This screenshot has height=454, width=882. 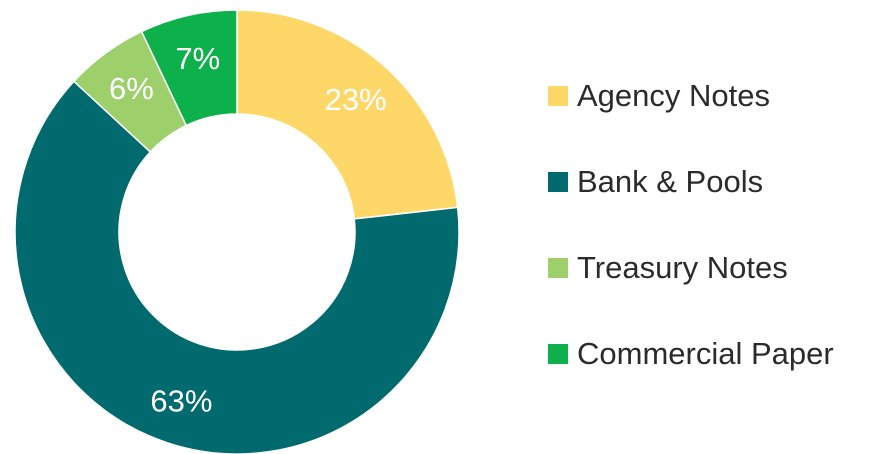 What do you see at coordinates (558, 267) in the screenshot?
I see `legend-swatch-treasury-notes` at bounding box center [558, 267].